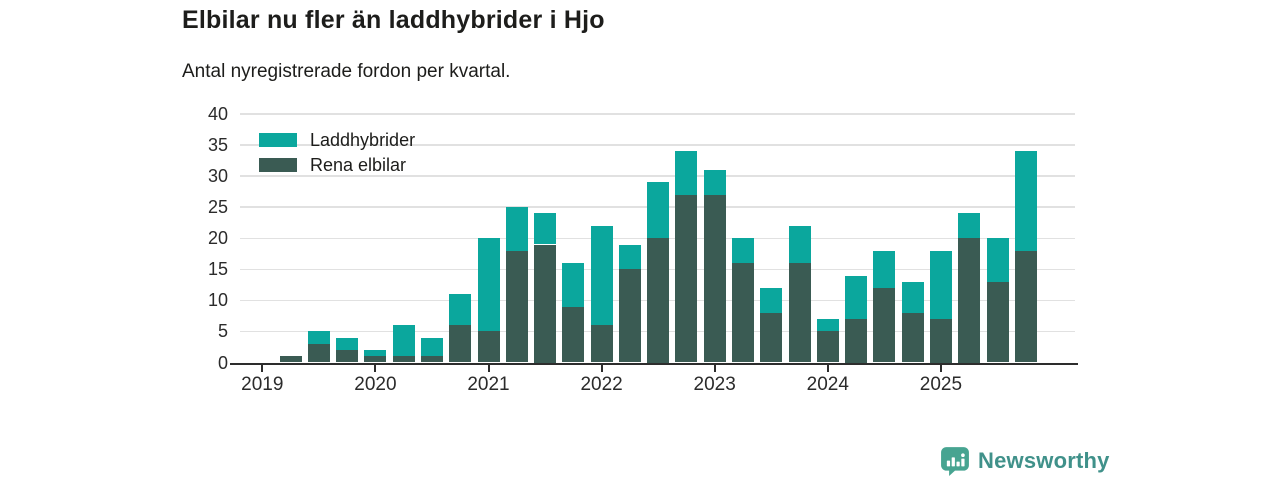 The height and width of the screenshot is (480, 1280). I want to click on x-tick-label: 2021, so click(488, 384).